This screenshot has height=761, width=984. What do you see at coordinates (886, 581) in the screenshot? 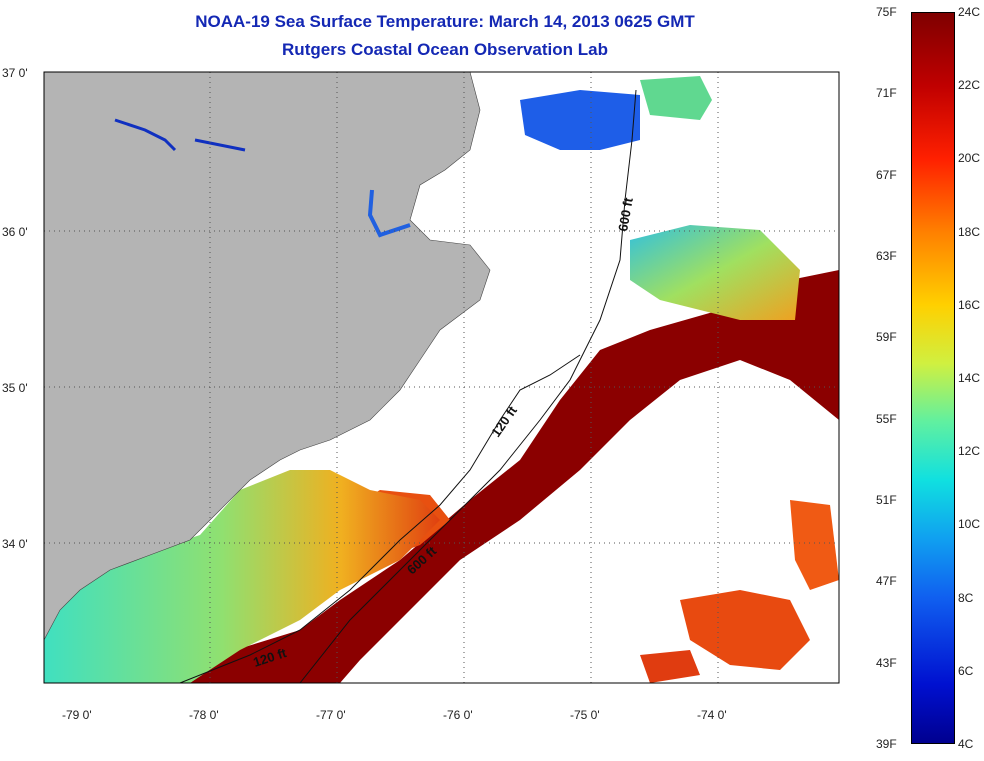
I see `colorbar-f-label: 47F` at bounding box center [886, 581].